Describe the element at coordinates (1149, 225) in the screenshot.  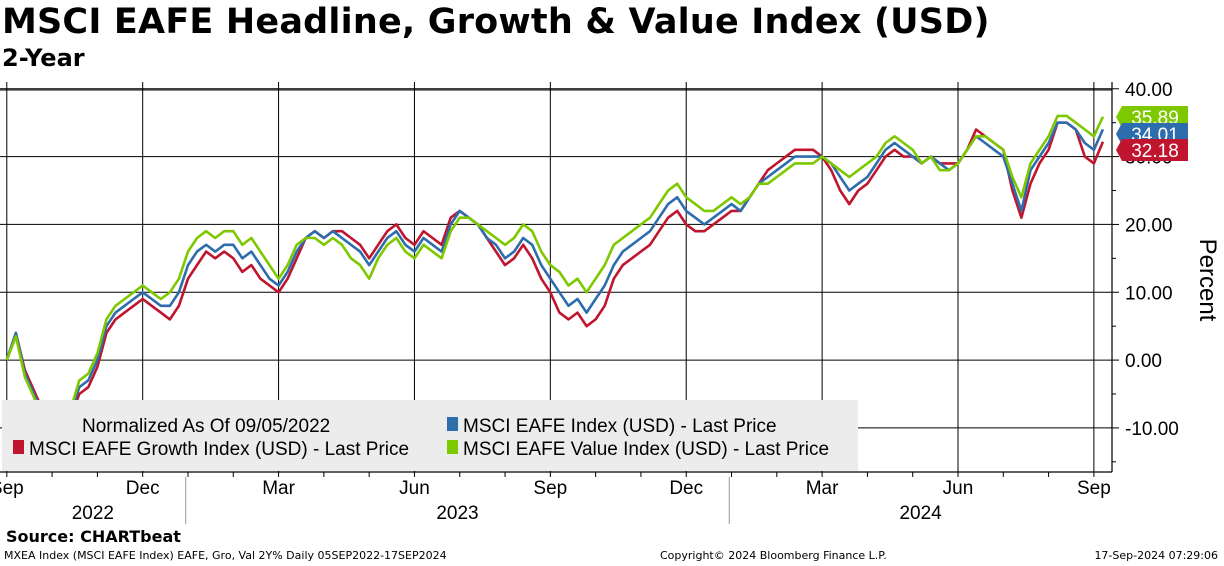
I see `y-tick-label: 20.00` at that location.